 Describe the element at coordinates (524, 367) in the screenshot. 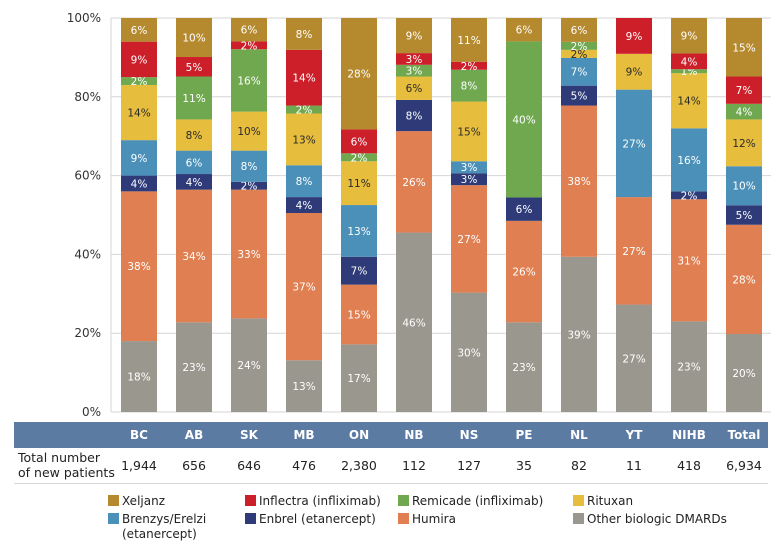

I see `bar-segment-pe-other` at that location.